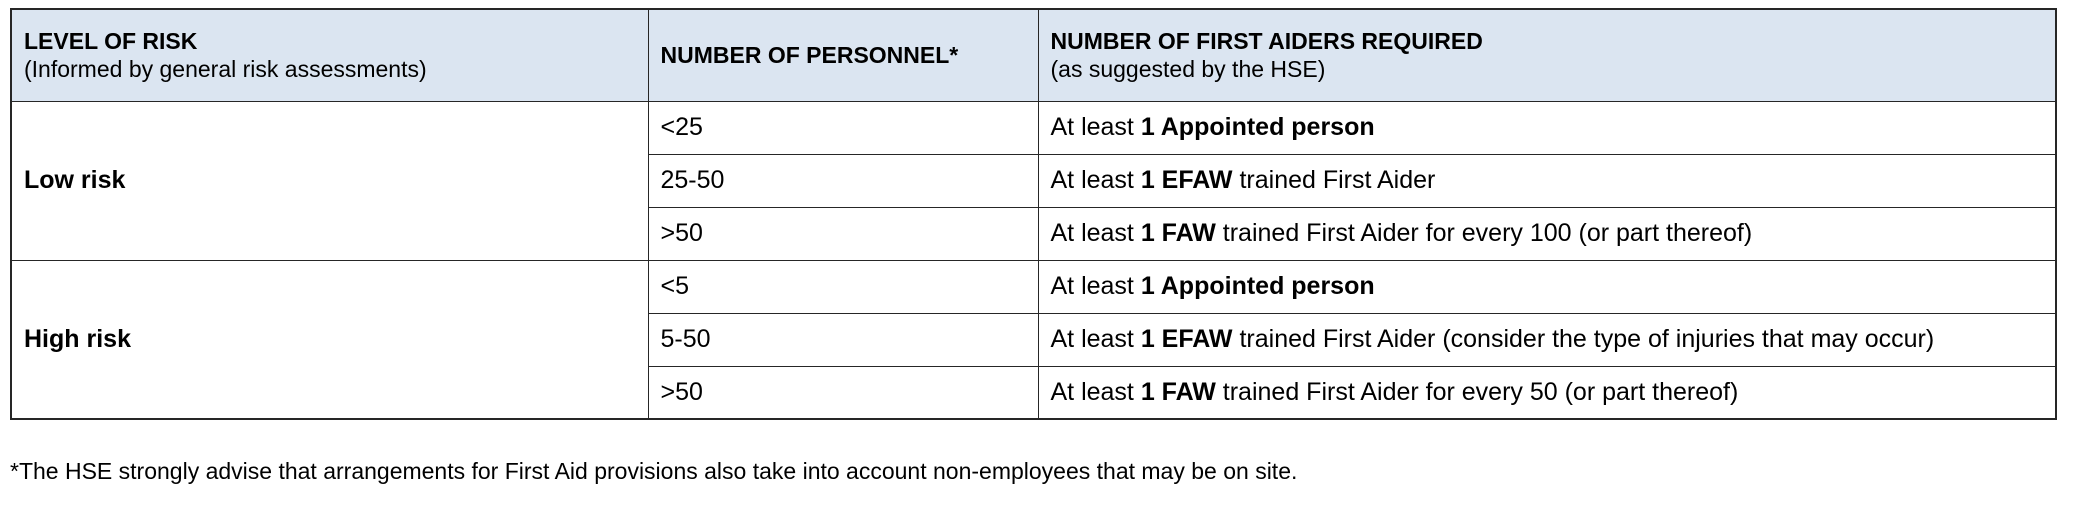 The height and width of the screenshot is (517, 2075). Describe the element at coordinates (843, 286) in the screenshot. I see `personnel-cell: <5` at that location.